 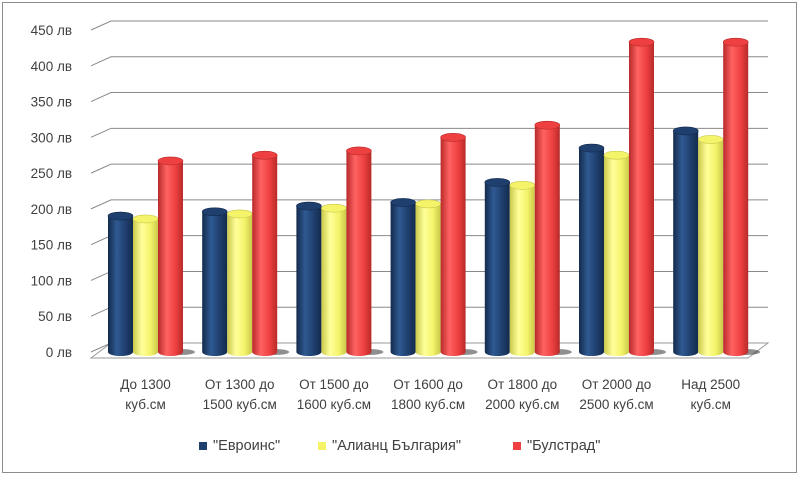 What do you see at coordinates (51, 280) in the screenshot?
I see `y-tick-label: 100 лв` at bounding box center [51, 280].